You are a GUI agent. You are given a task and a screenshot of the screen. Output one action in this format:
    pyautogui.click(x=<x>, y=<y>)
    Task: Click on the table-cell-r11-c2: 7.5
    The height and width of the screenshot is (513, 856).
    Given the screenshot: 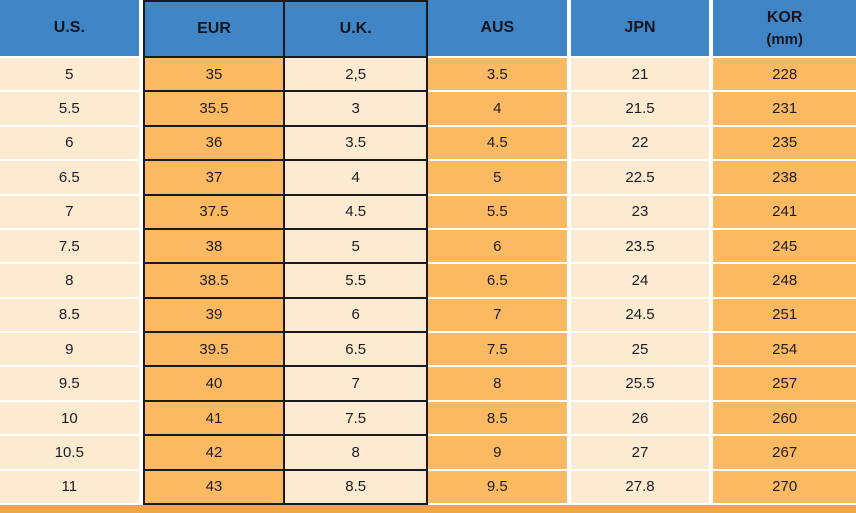 What is the action you would take?
    pyautogui.click(x=356, y=419)
    